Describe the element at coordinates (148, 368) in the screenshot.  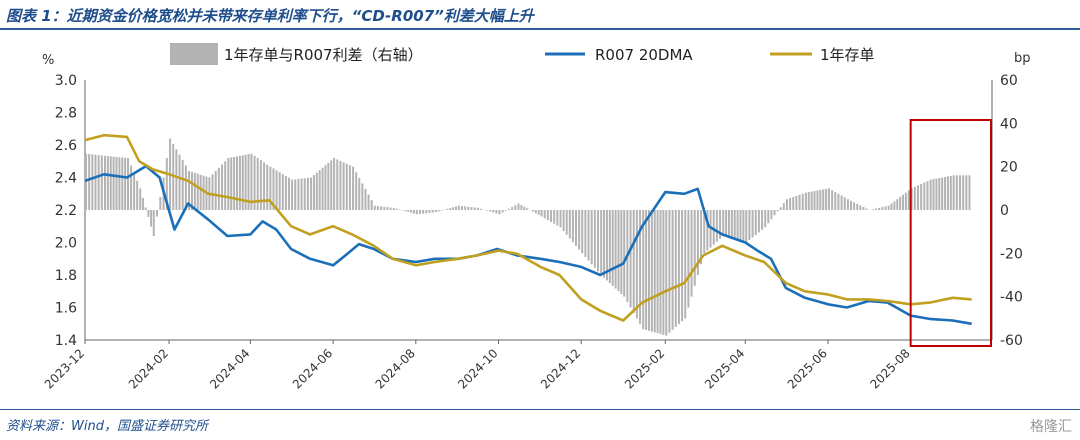
I see `x-tick-label: 2024-02` at that location.